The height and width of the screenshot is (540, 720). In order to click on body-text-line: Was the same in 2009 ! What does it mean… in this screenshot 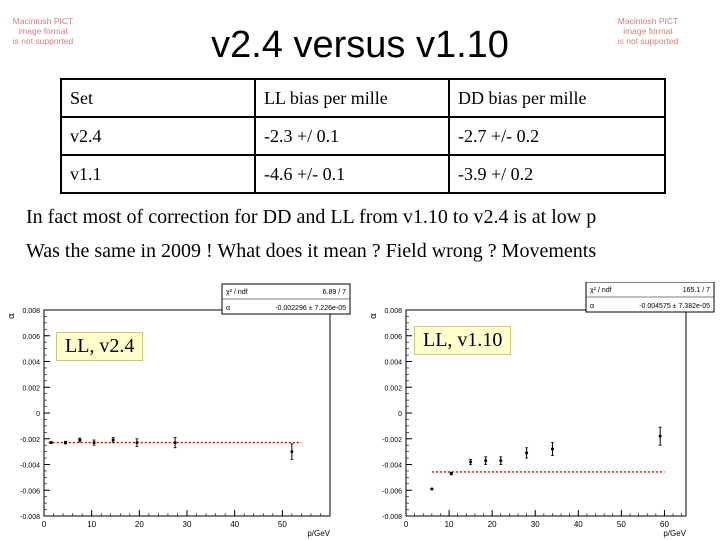, I will do `click(311, 251)`.